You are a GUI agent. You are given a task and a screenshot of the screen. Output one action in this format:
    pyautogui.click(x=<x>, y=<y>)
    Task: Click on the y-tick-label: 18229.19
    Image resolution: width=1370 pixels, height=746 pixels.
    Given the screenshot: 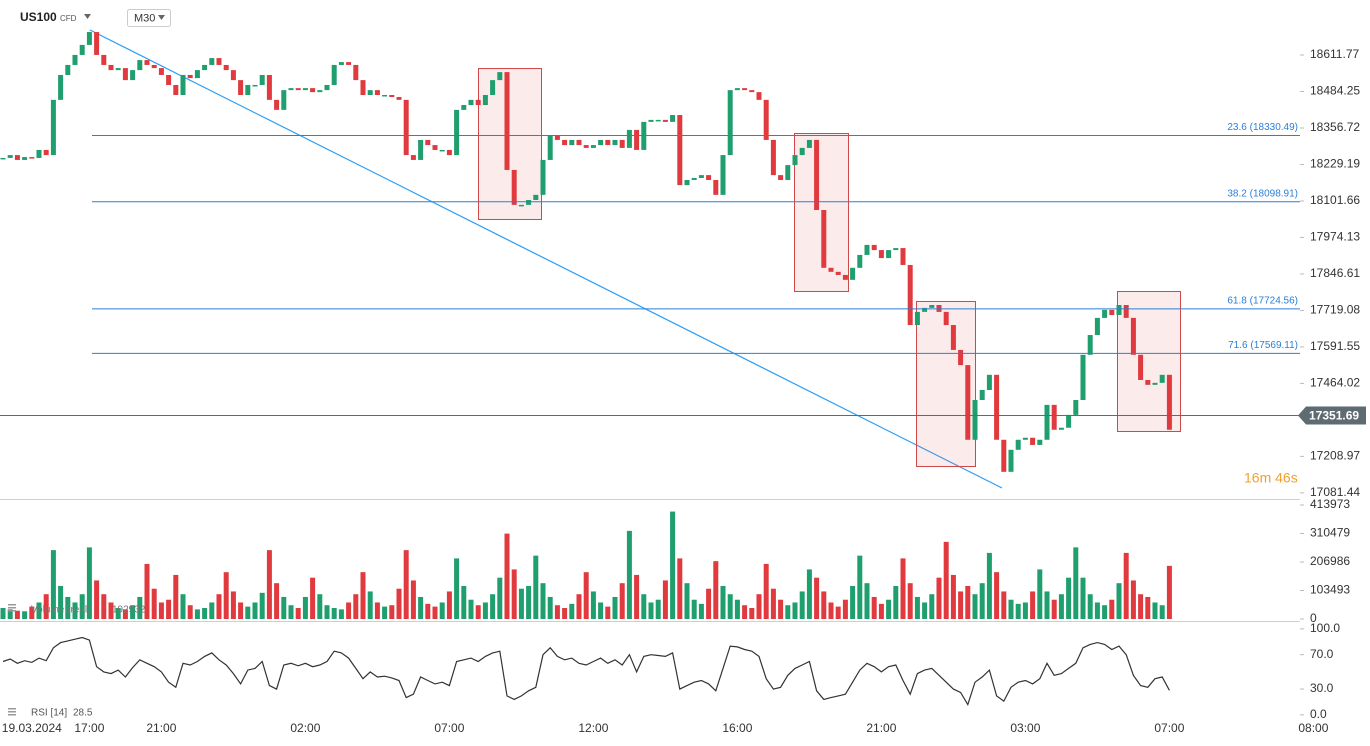 What is the action you would take?
    pyautogui.click(x=1335, y=164)
    